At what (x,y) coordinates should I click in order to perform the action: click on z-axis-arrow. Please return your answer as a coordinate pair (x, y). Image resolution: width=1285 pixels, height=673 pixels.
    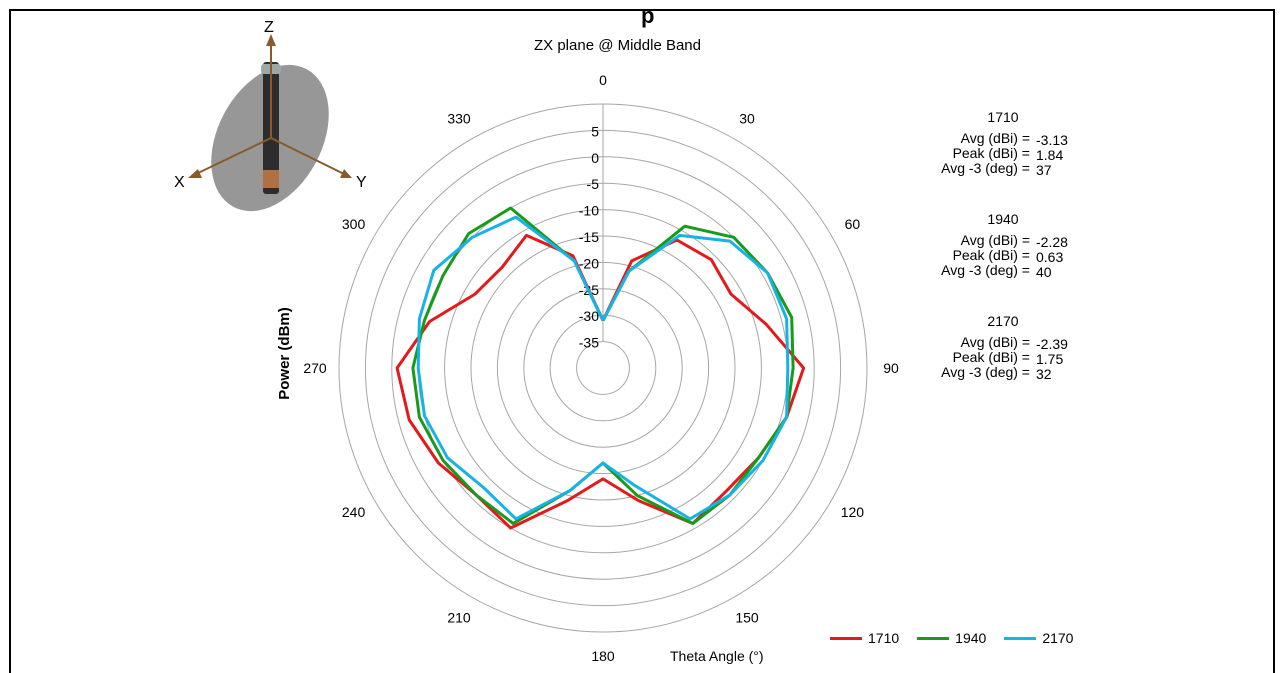
    Looking at the image, I should click on (271, 40).